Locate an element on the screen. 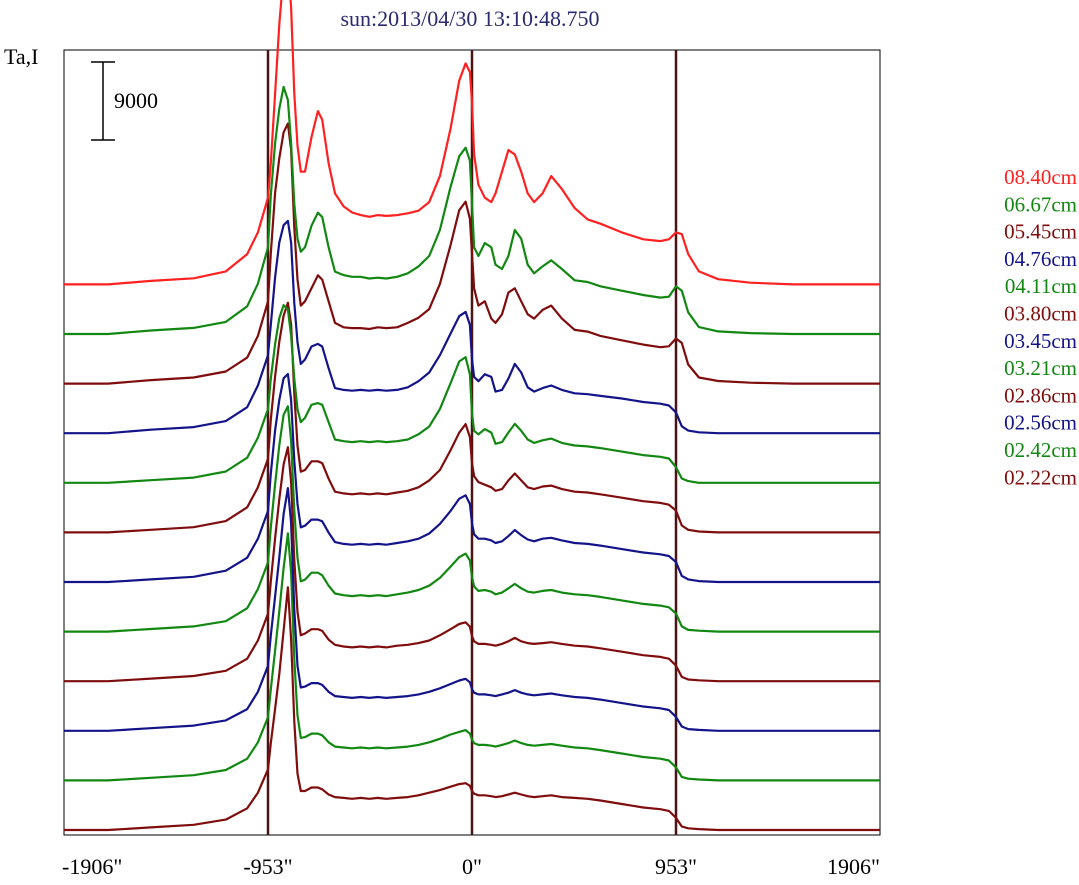 This screenshot has width=1079, height=885. legend-entry-03.45cm: 03.45cm is located at coordinates (1040, 341).